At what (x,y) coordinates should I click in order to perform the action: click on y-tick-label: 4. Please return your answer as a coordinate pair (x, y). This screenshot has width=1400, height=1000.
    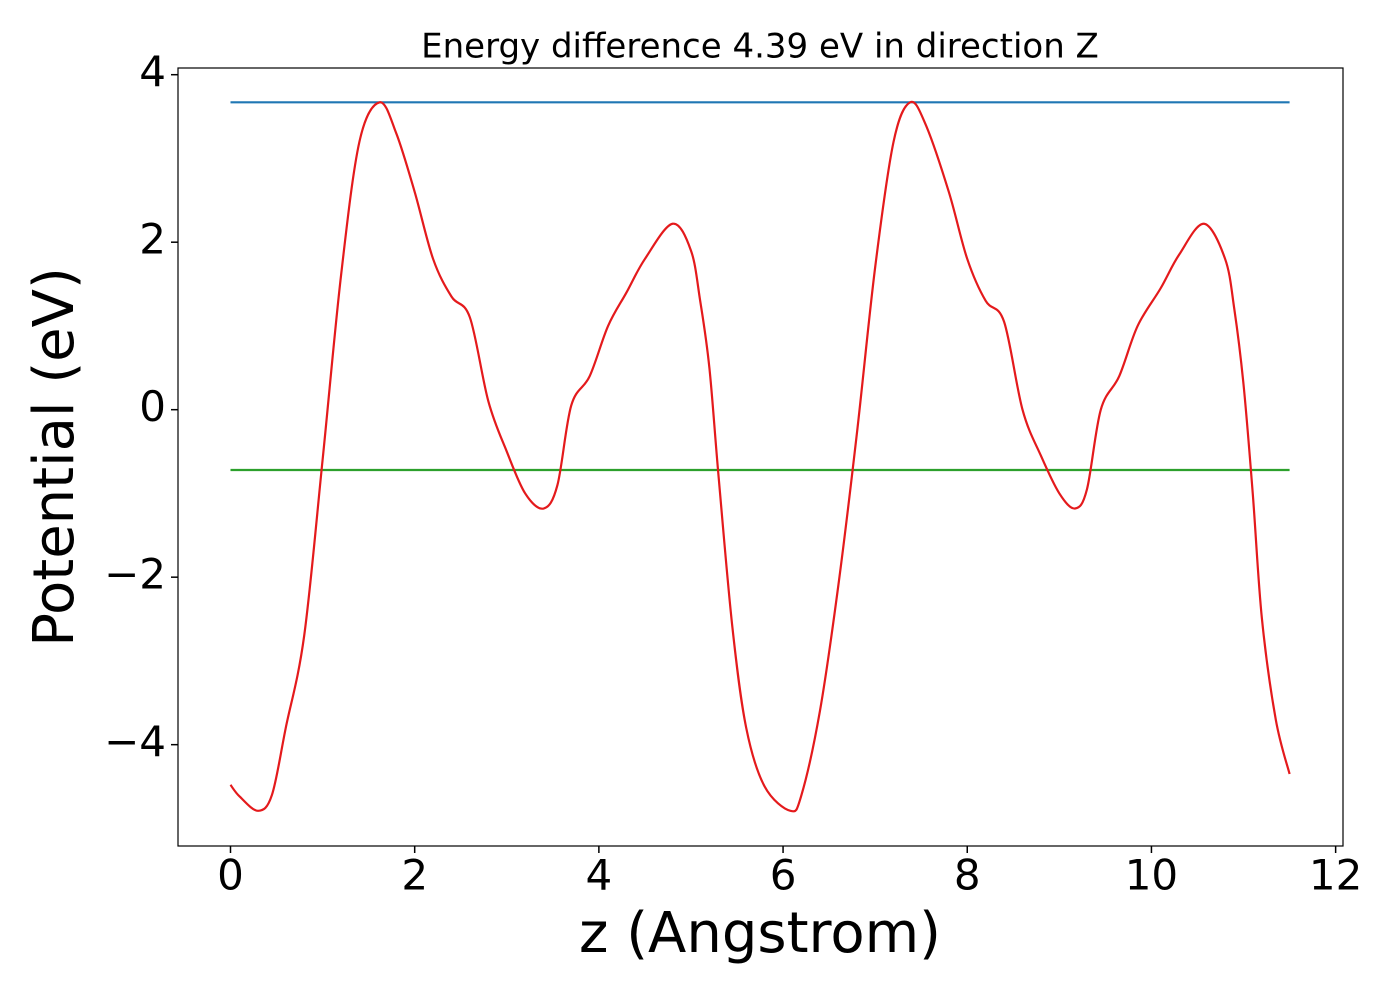
    Looking at the image, I should click on (152, 71).